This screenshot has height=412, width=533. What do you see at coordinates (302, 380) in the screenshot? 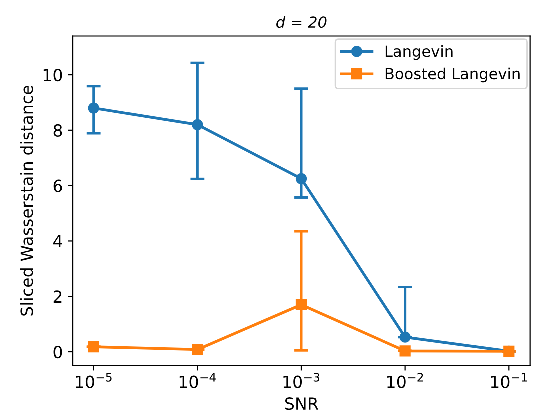
I see `x-tick-label: 10$^{−3}$` at bounding box center [302, 380].